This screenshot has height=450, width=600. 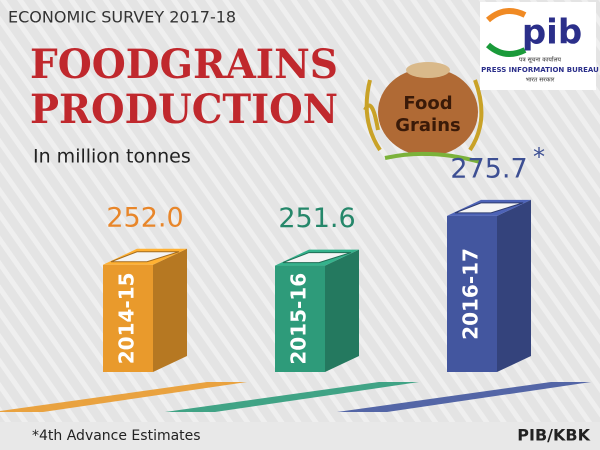 What do you see at coordinates (540, 60) in the screenshot?
I see `logo-hindi: पत्र सूचना कार्यालय` at bounding box center [540, 60].